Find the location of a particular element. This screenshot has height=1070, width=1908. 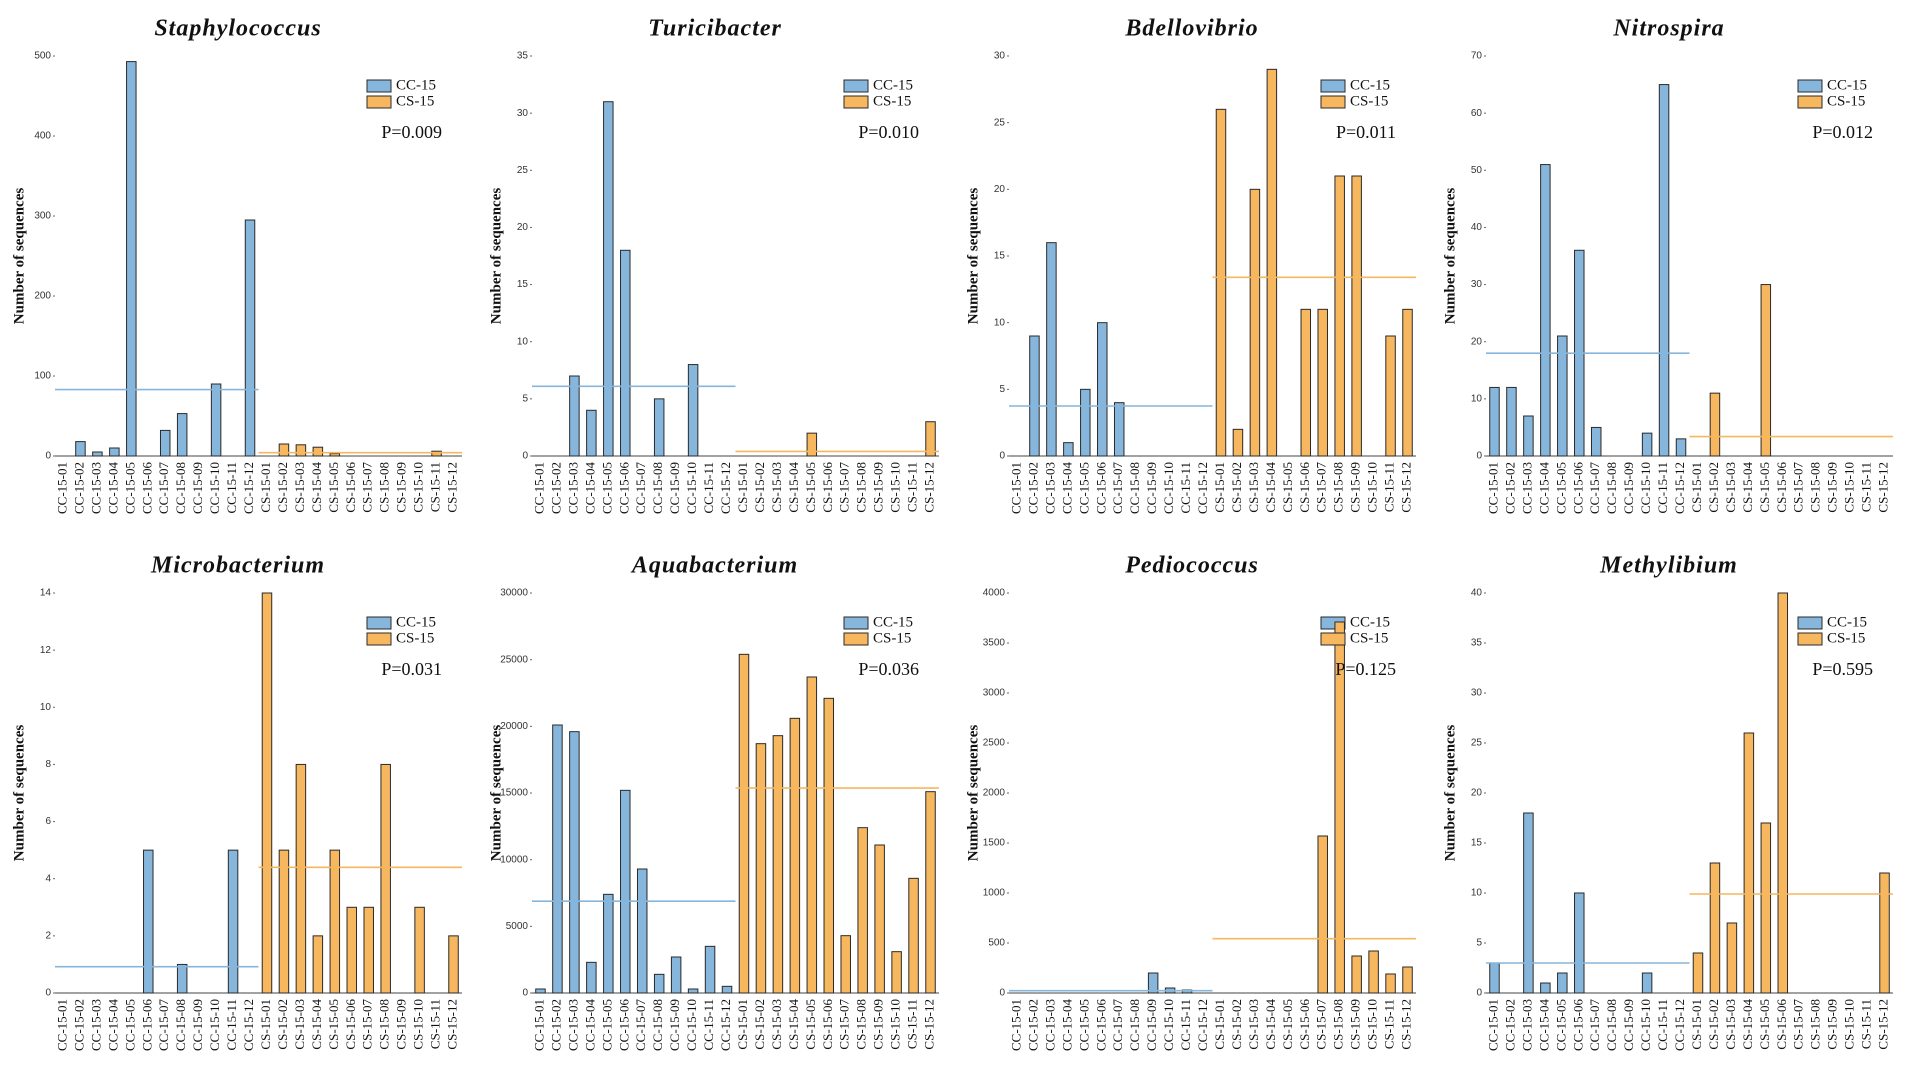

y-tick-label: 5000 is located at coordinates (517, 926).